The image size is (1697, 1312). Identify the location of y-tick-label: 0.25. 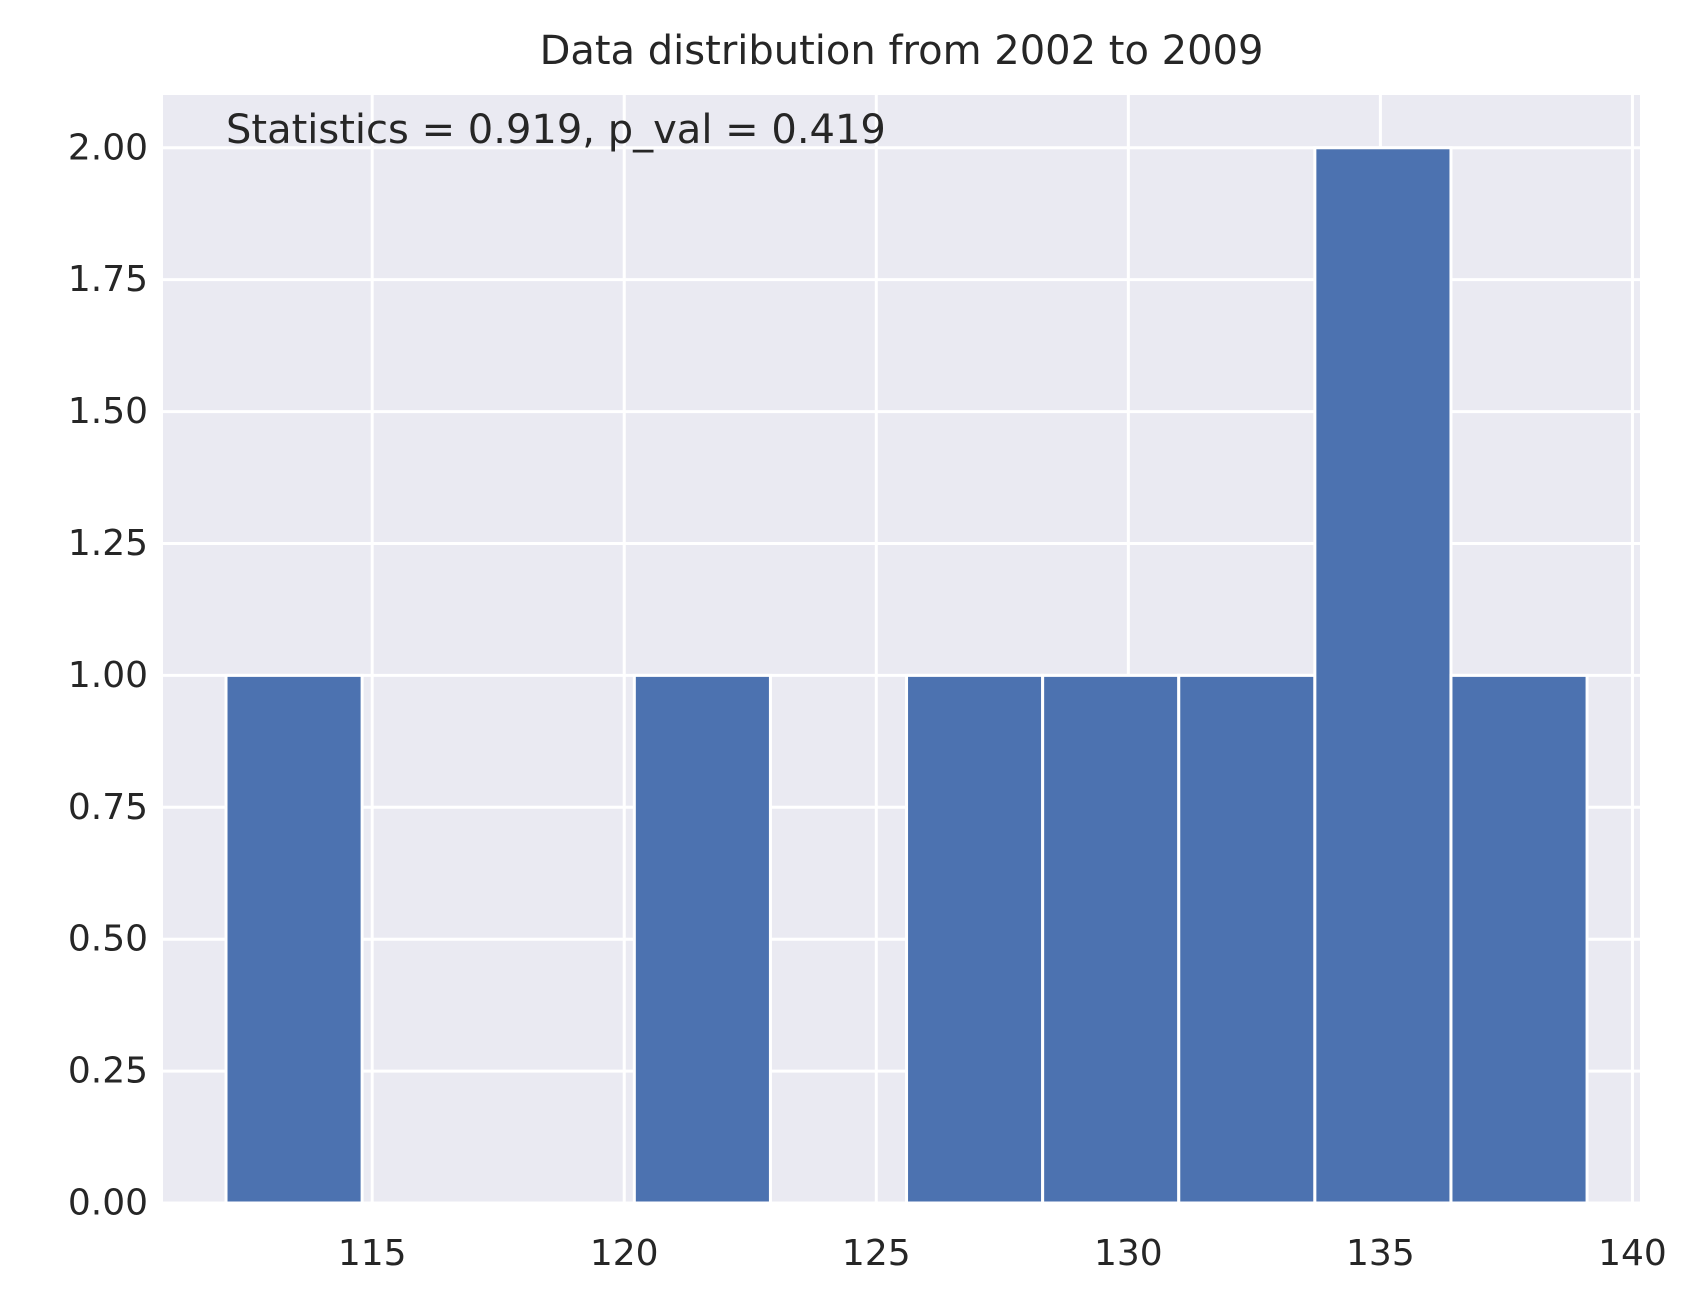
(108, 1071).